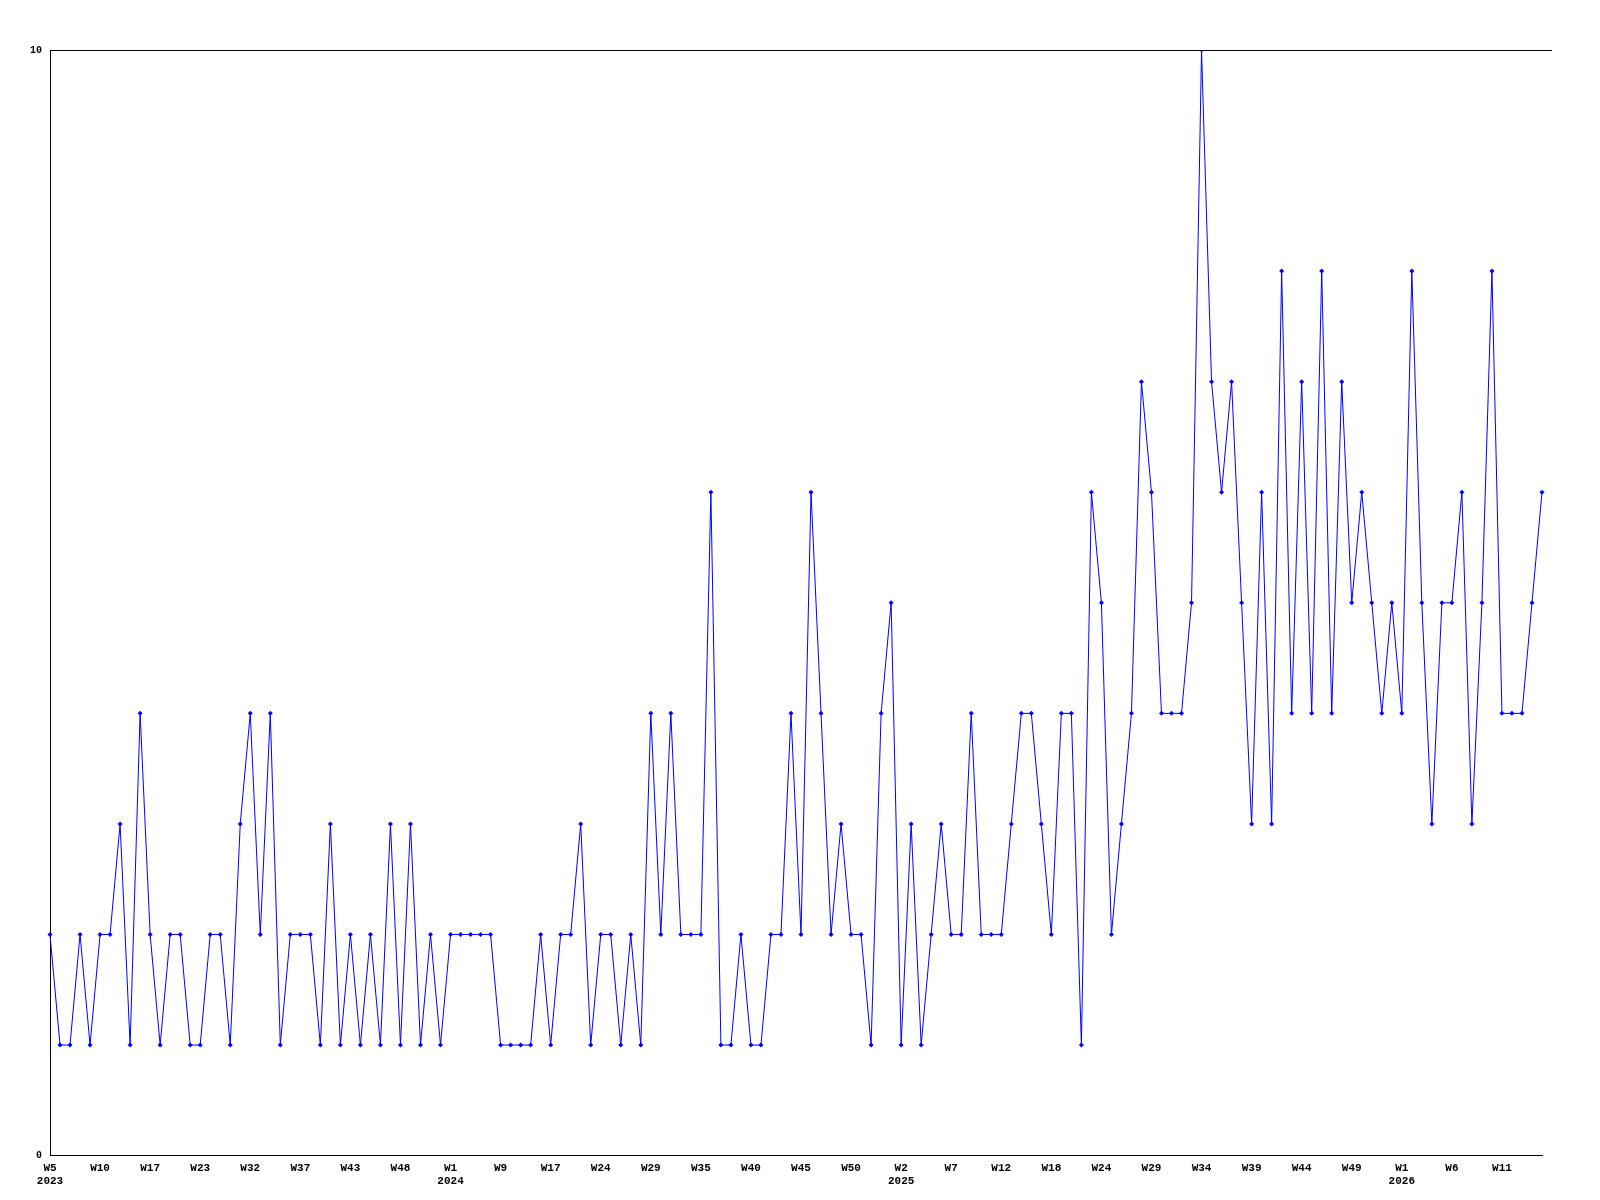 The image size is (1600, 1200). What do you see at coordinates (100, 1167) in the screenshot?
I see `x-tick-label: W10` at bounding box center [100, 1167].